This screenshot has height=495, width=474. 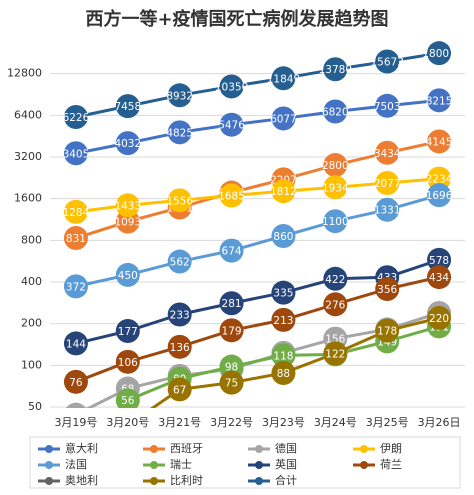 I want to click on y-tick-label: 50, so click(x=35, y=406).